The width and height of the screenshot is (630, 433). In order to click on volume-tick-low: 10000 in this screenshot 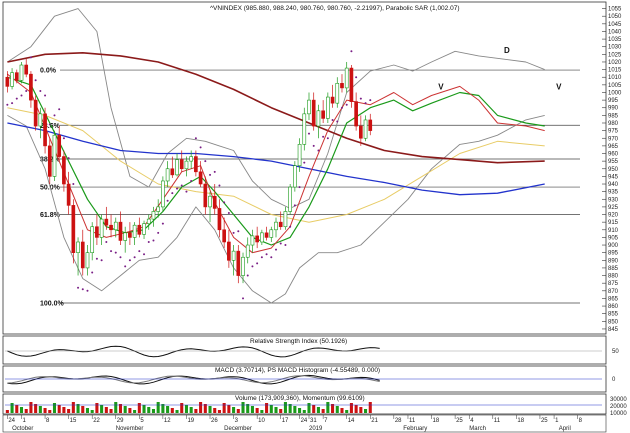, I will do `click(618, 414)`.